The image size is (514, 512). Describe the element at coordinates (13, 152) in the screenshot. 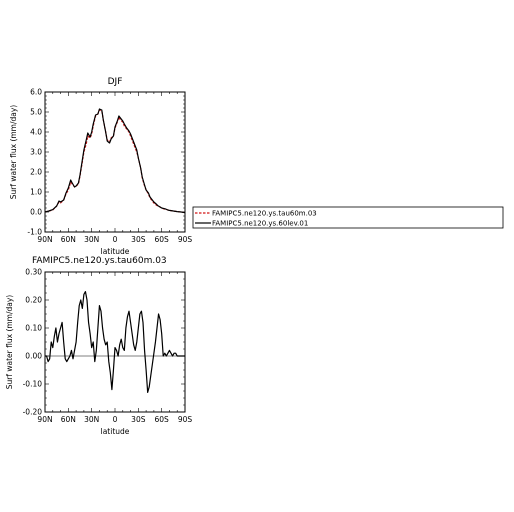

I see `top-y-axis-label: Surf water flux (mm/day)` at that location.